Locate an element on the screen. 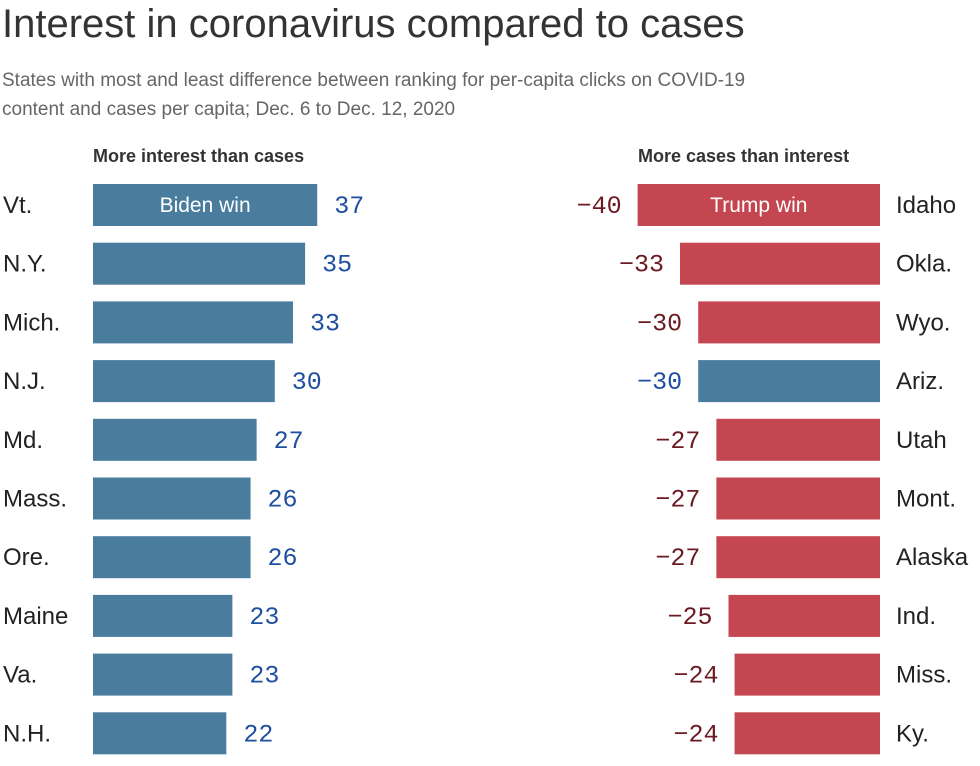 The height and width of the screenshot is (766, 980). bar-n-y is located at coordinates (199, 263).